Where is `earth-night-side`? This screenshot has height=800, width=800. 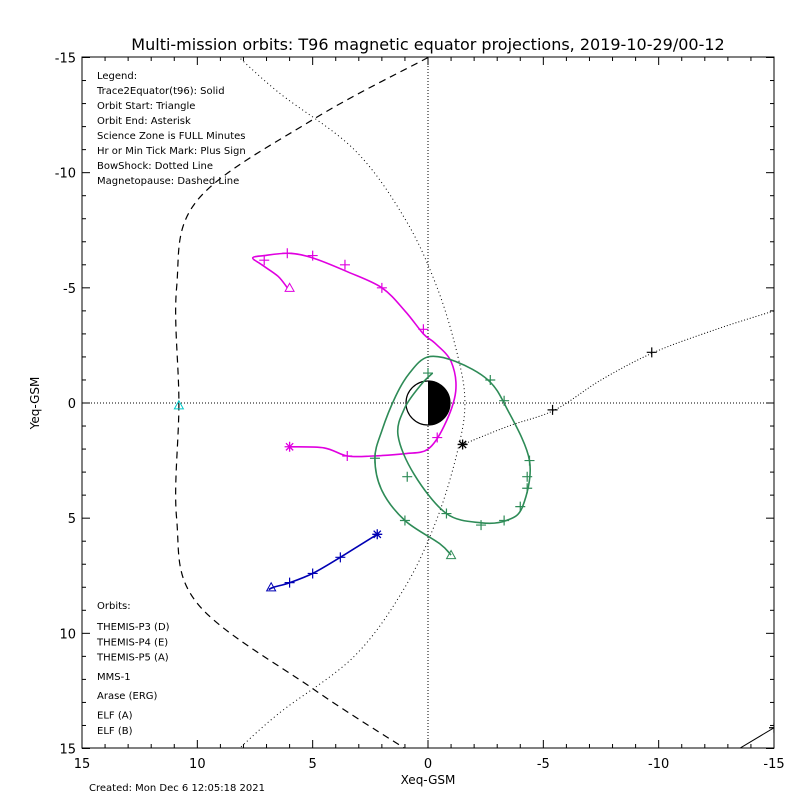 earth-night-side is located at coordinates (439, 403).